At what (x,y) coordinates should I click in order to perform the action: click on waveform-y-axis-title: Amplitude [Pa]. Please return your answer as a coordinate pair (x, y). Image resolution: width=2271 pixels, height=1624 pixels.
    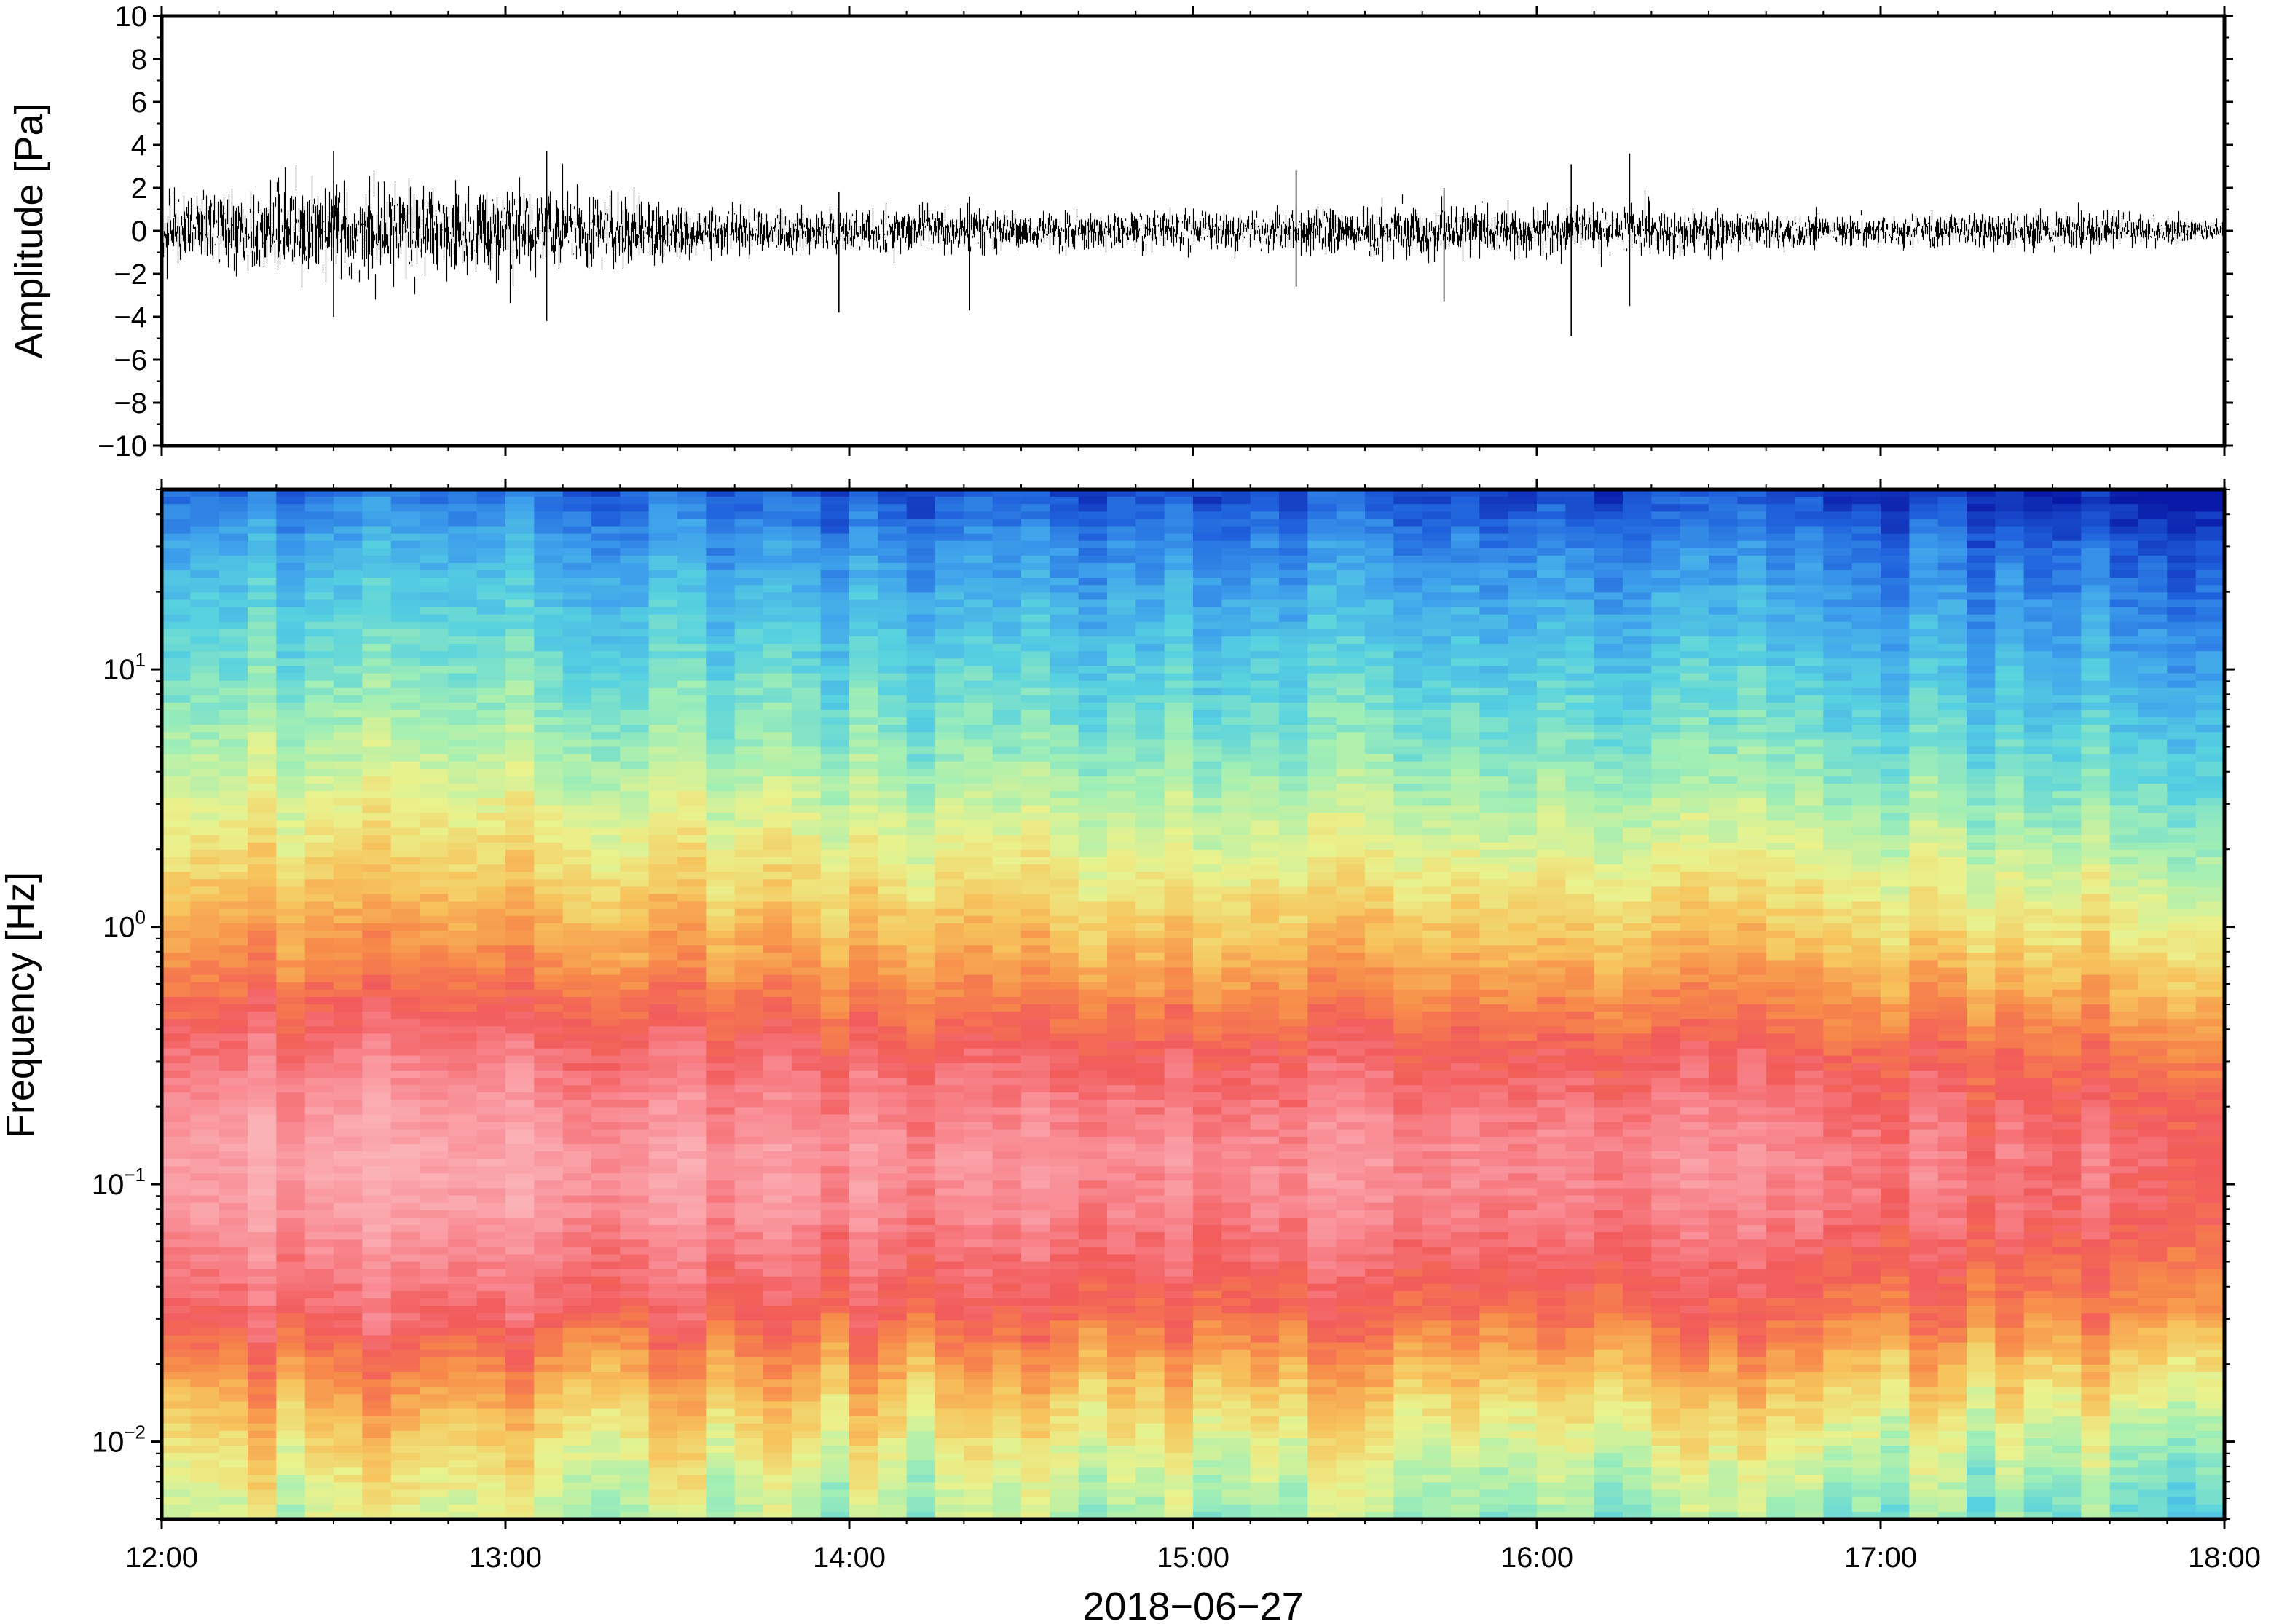
    Looking at the image, I should click on (29, 230).